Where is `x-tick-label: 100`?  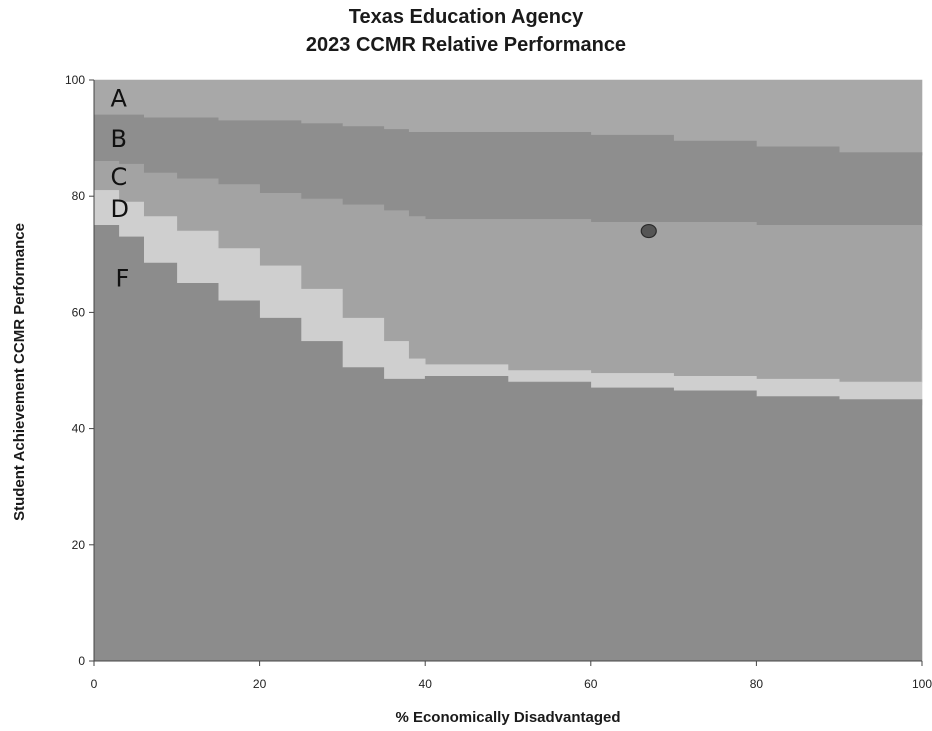 x-tick-label: 100 is located at coordinates (922, 684).